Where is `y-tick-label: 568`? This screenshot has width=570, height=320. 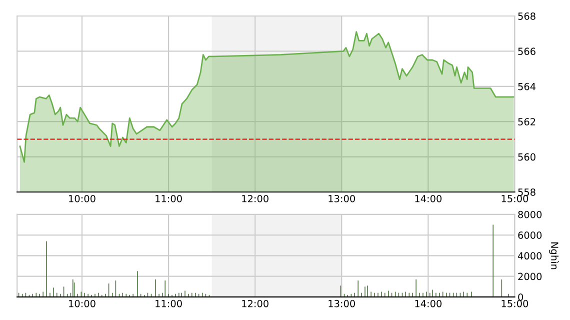 y-tick-label: 568 is located at coordinates (527, 16).